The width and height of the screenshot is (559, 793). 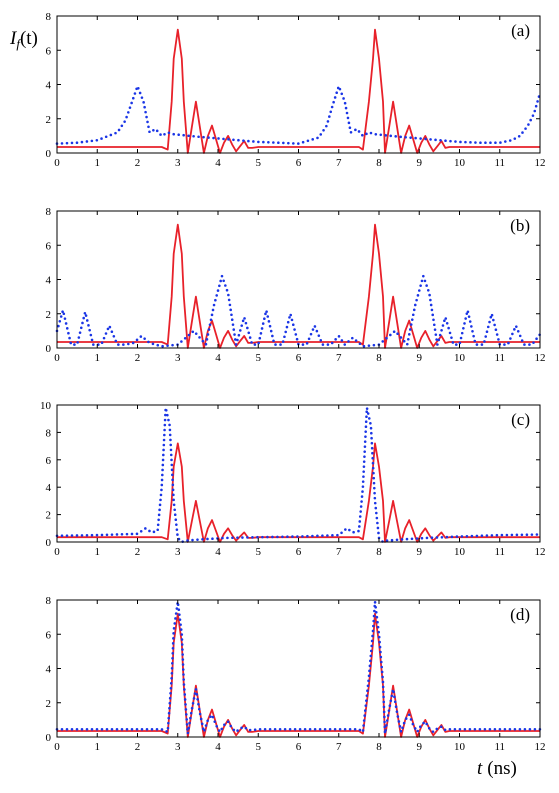 I want to click on y-tick-label: 10, so click(x=46, y=406).